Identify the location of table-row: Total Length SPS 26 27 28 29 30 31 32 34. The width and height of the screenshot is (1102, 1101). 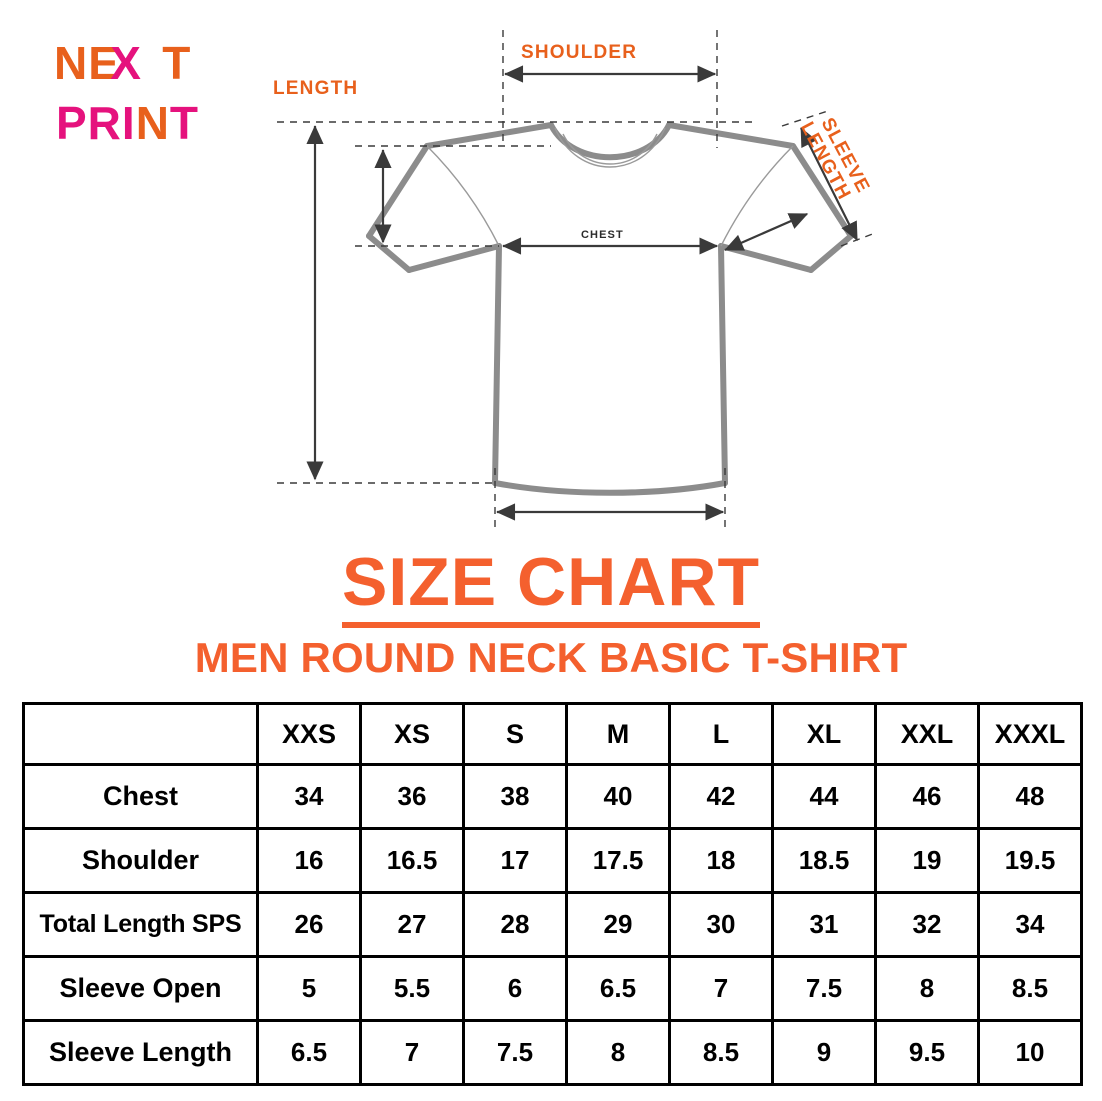
(552, 924).